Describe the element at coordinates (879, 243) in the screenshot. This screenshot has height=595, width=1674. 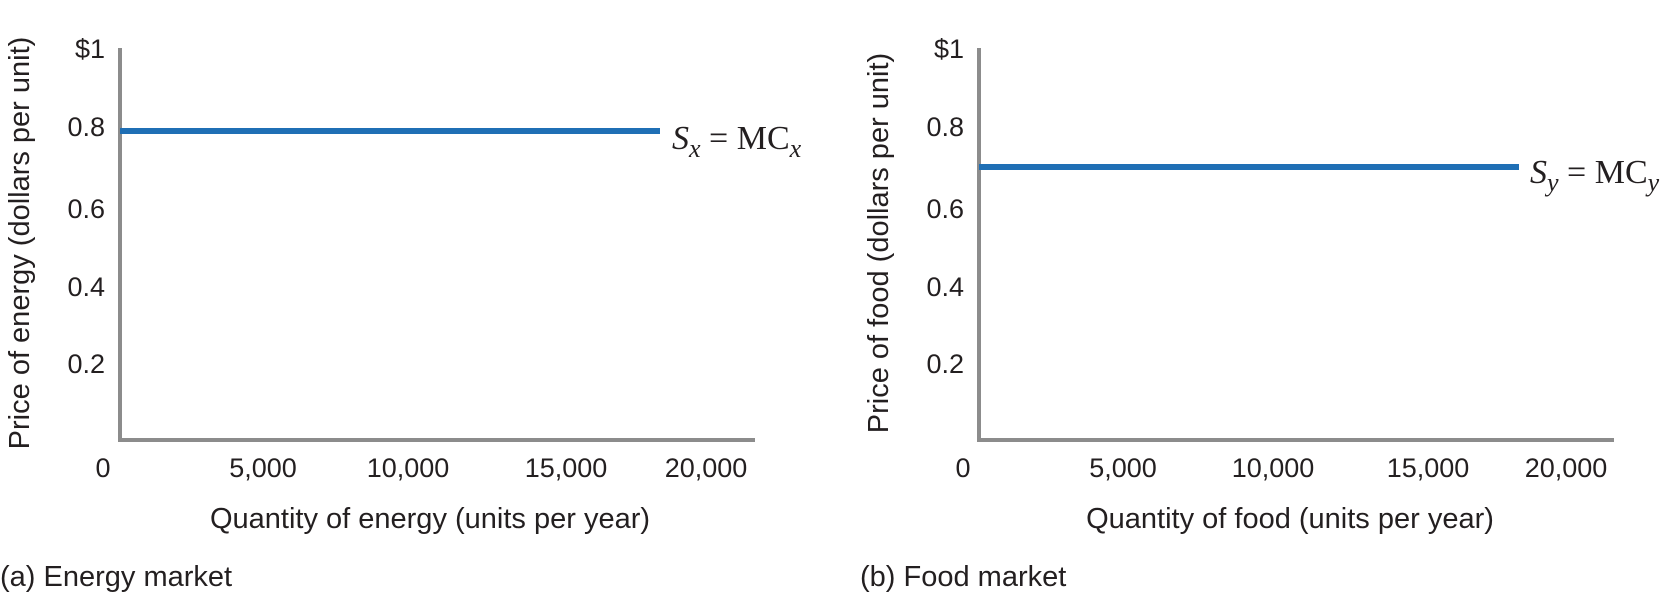
I see `panel-b-y-axis-title: Price of food (dollars per unit)` at that location.